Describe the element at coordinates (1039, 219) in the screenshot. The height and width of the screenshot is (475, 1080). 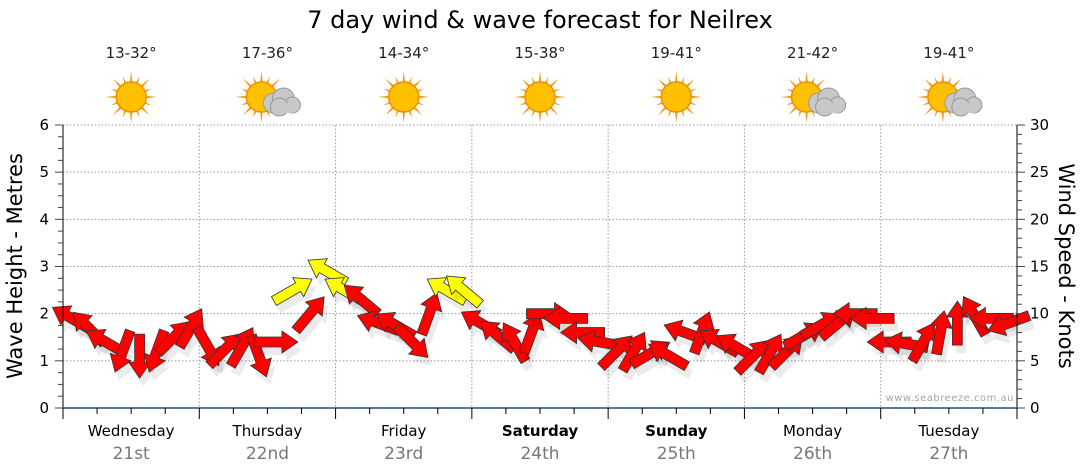
I see `right-tick-label: 20` at that location.